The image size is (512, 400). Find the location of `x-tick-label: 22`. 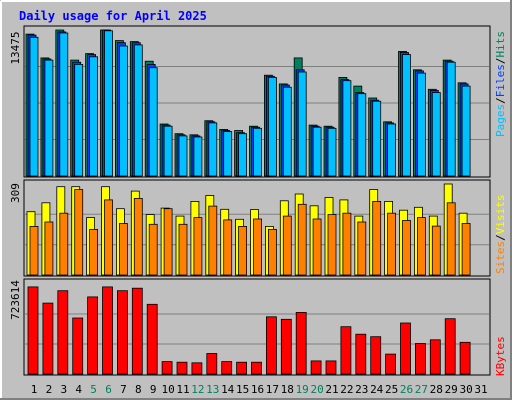

x-tick-label: 22 is located at coordinates (346, 389).